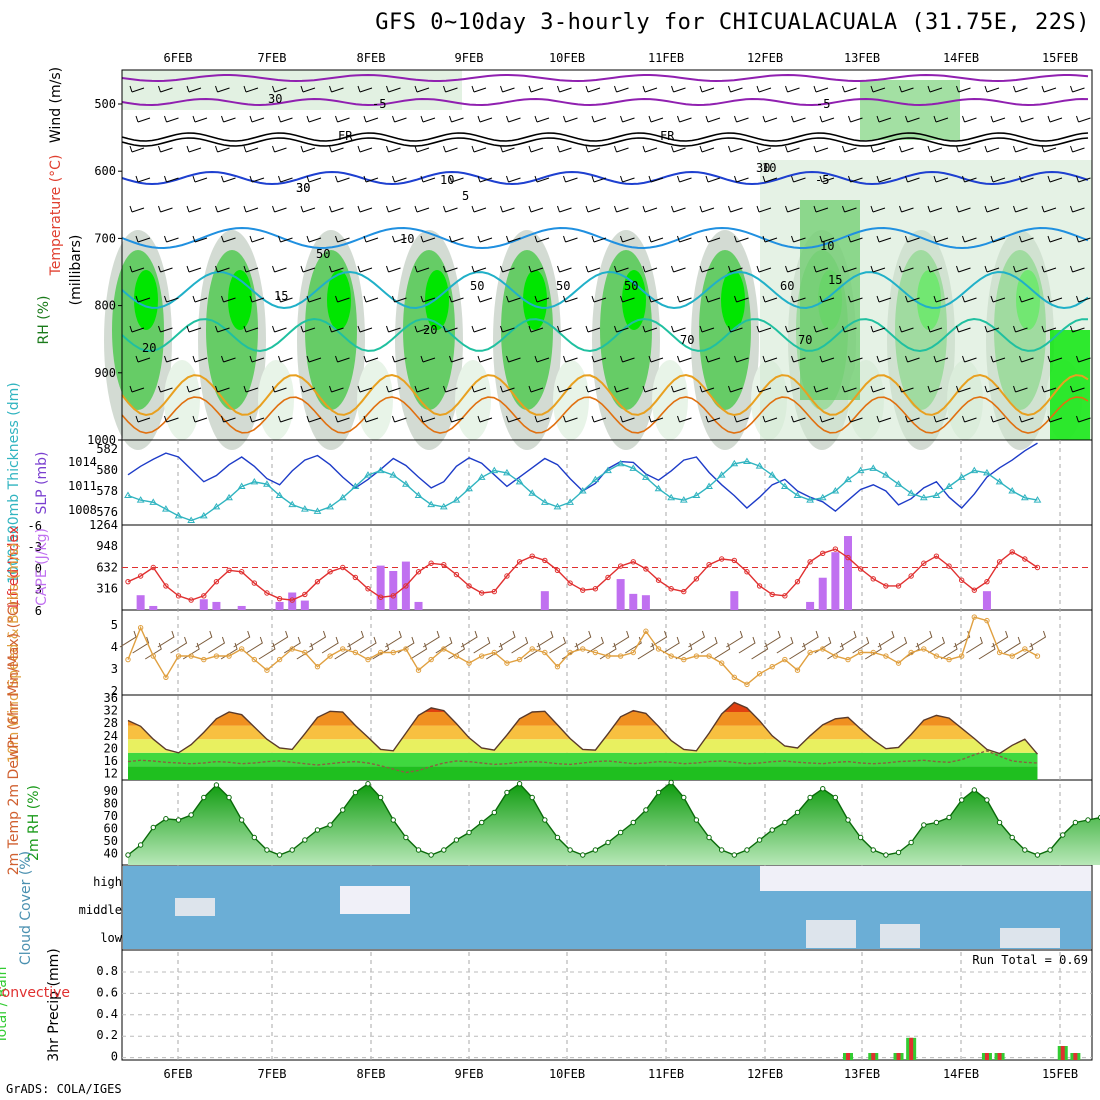 Image resolution: width=1100 pixels, height=1100 pixels. I want to click on rh-label: 10, so click(769, 168).